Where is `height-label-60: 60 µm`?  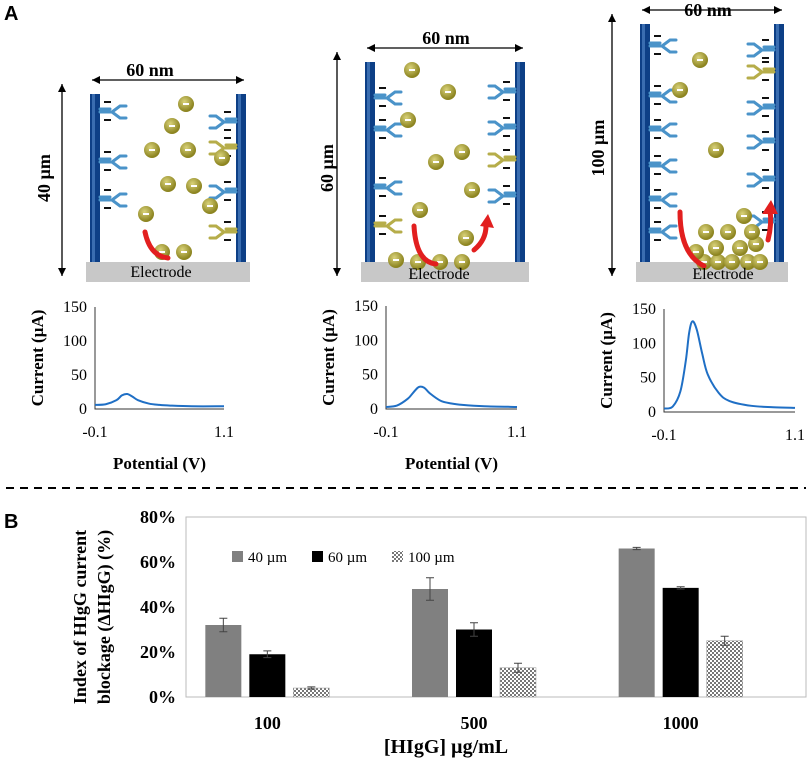 height-label-60: 60 µm is located at coordinates (327, 168).